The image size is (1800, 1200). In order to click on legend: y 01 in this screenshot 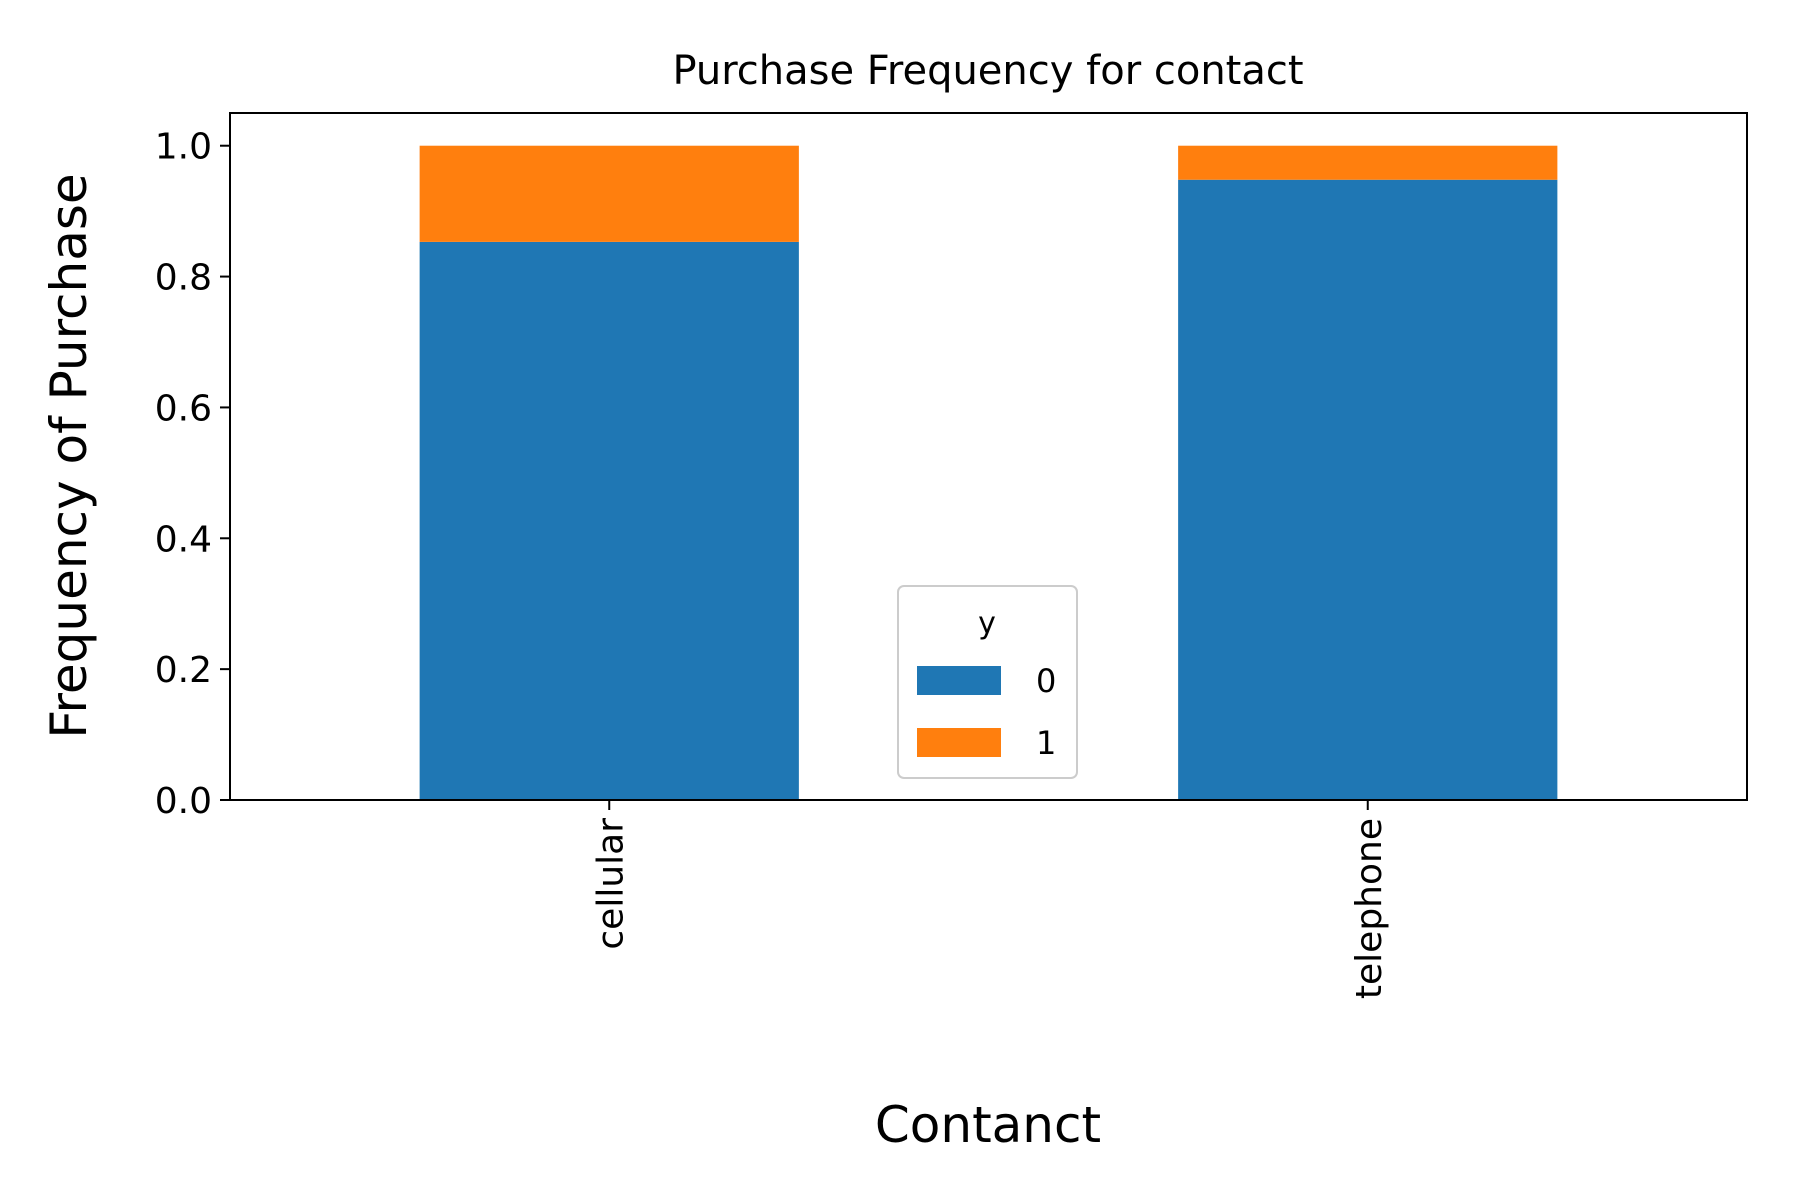, I will do `click(987, 682)`.